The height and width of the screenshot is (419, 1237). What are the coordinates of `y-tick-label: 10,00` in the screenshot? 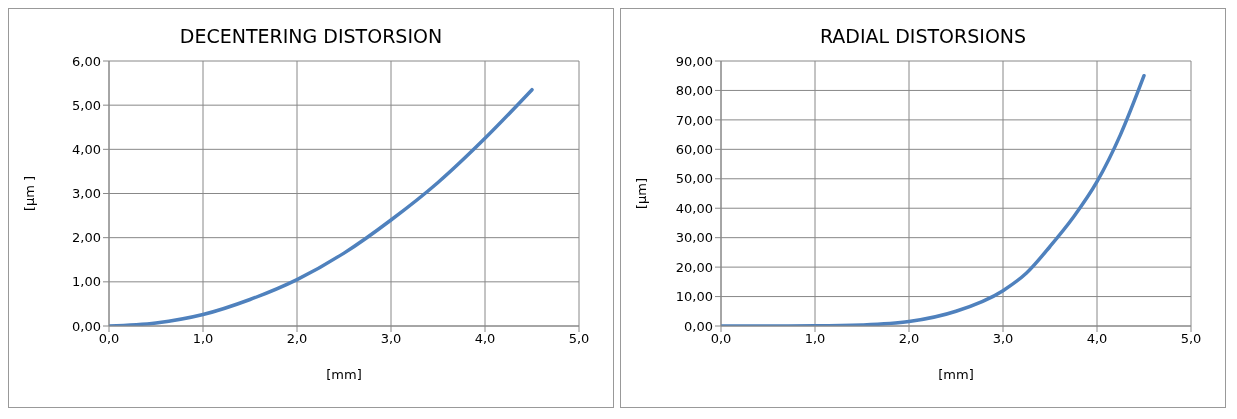 It's located at (694, 297).